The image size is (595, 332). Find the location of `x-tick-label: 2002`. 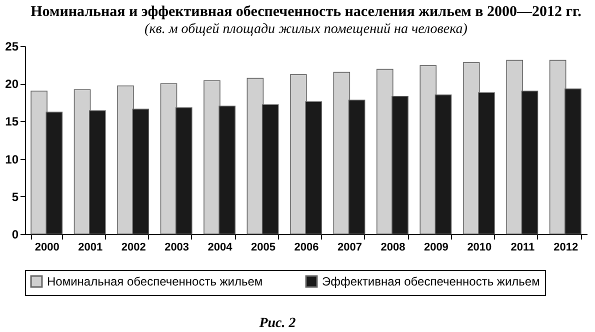

x-tick-label: 2002 is located at coordinates (133, 248).